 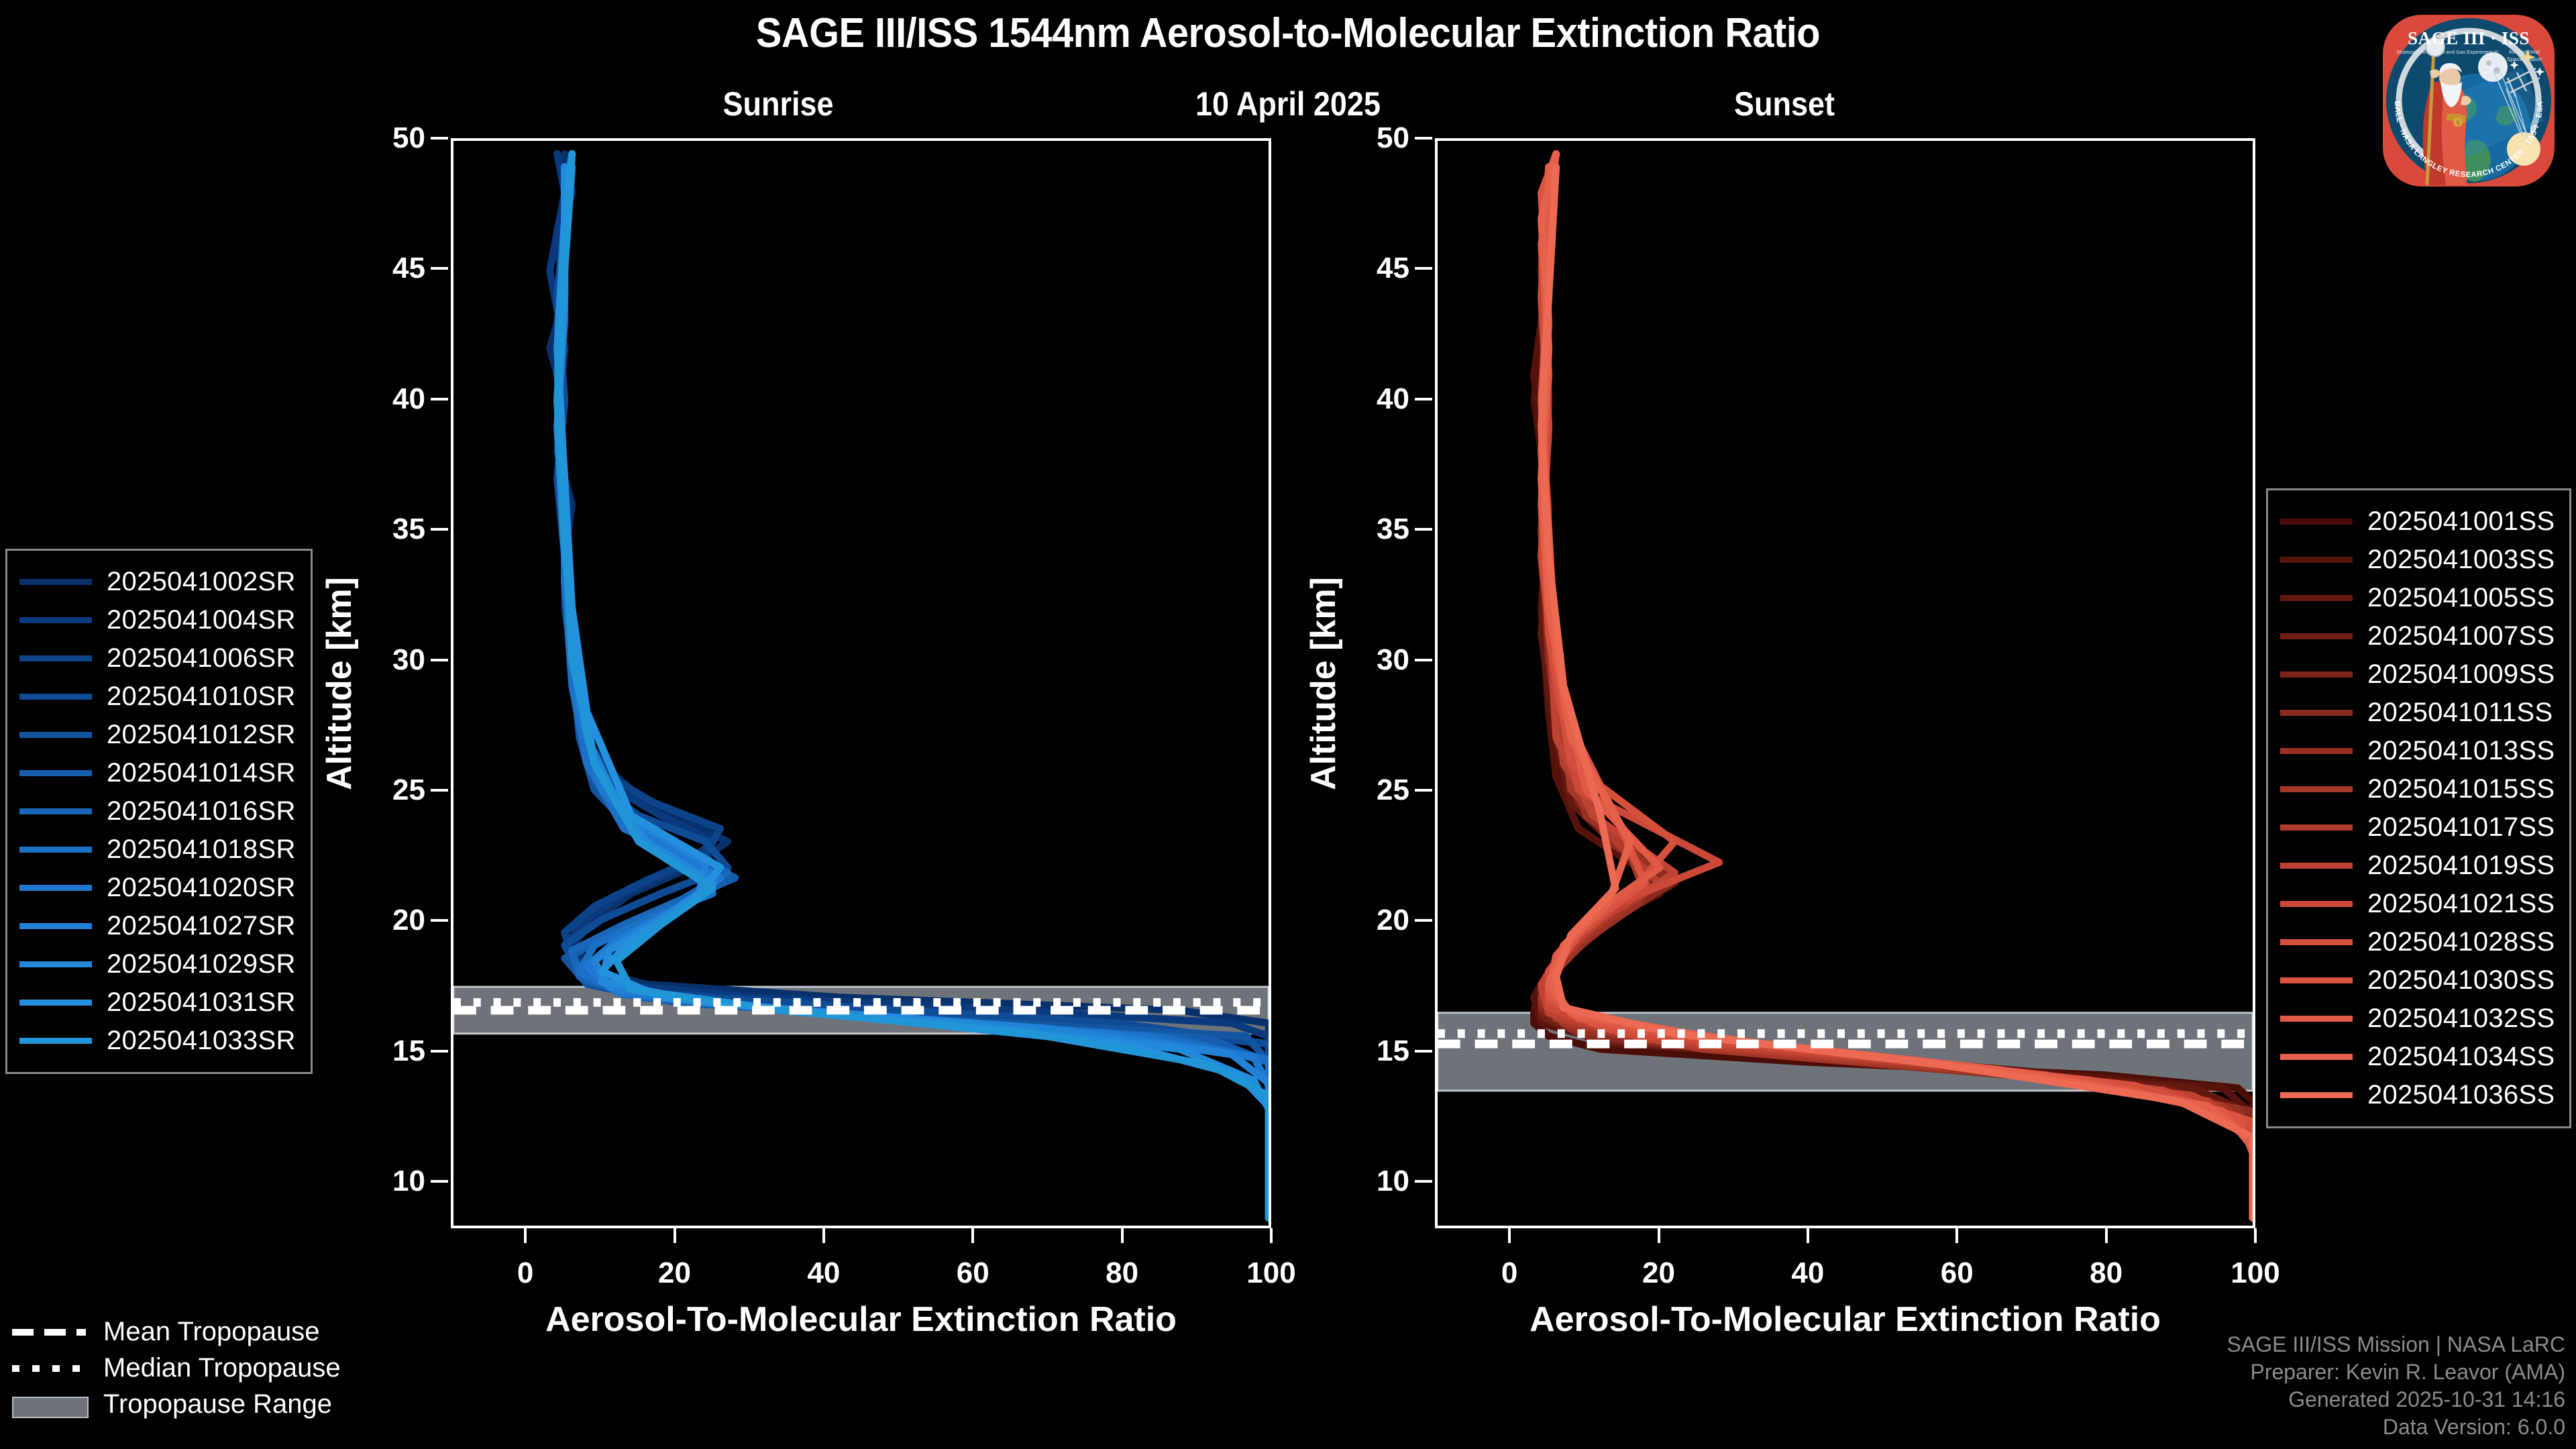 What do you see at coordinates (525, 1272) in the screenshot?
I see `x-tick-label-sunrise-0: 0` at bounding box center [525, 1272].